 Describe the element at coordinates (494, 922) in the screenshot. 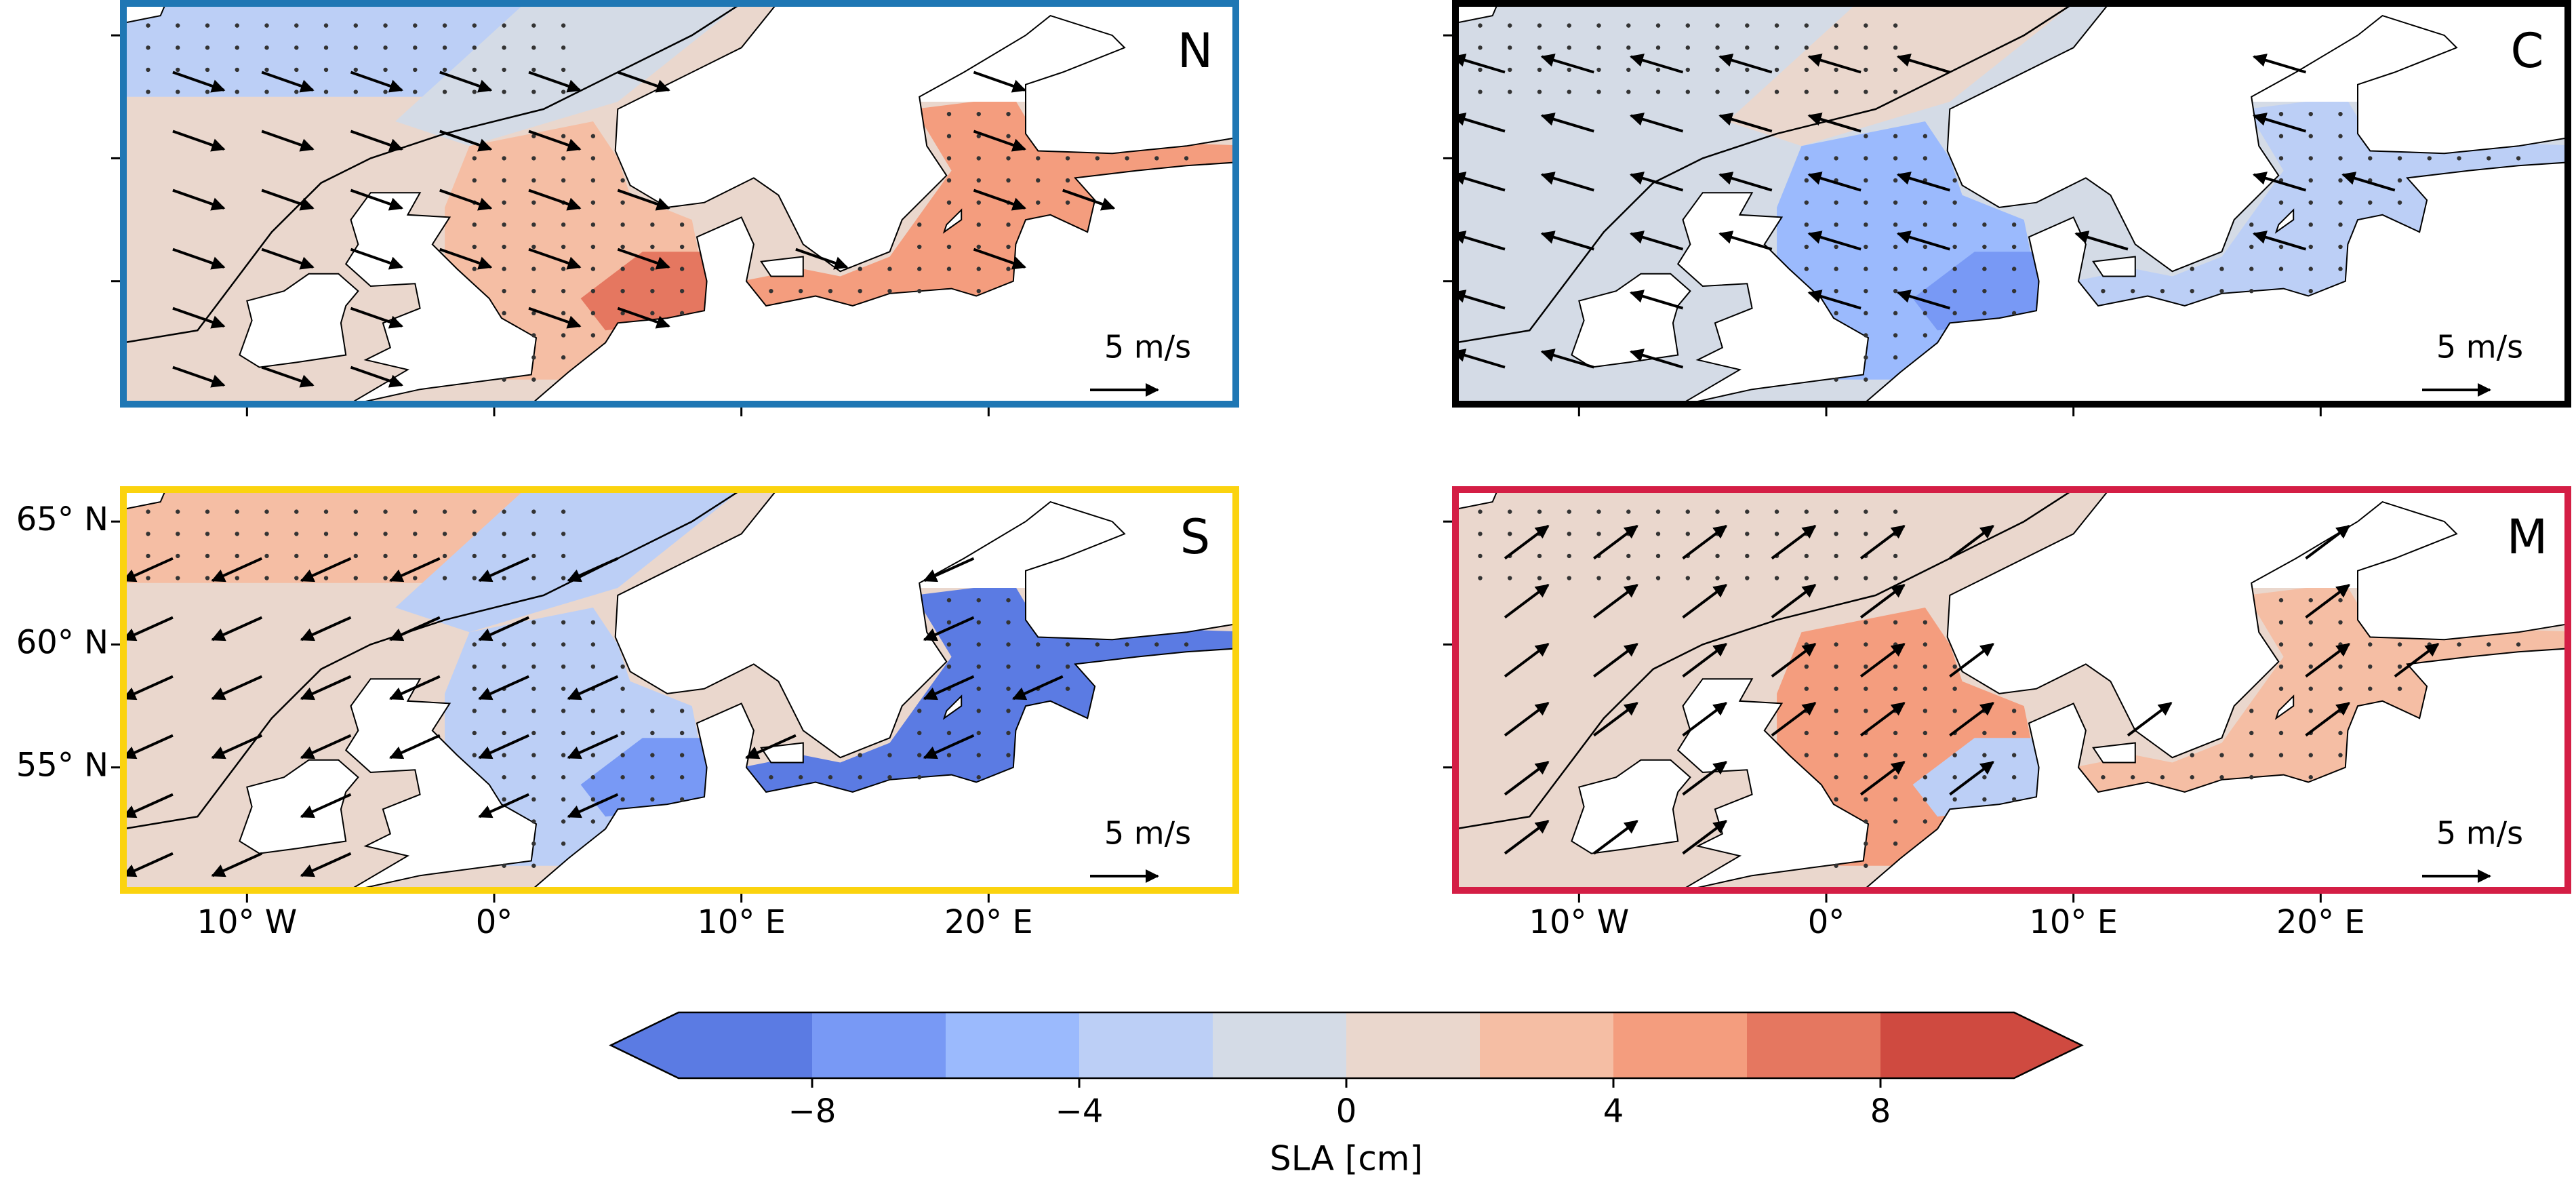

I see `x-tick-label: 0°` at that location.